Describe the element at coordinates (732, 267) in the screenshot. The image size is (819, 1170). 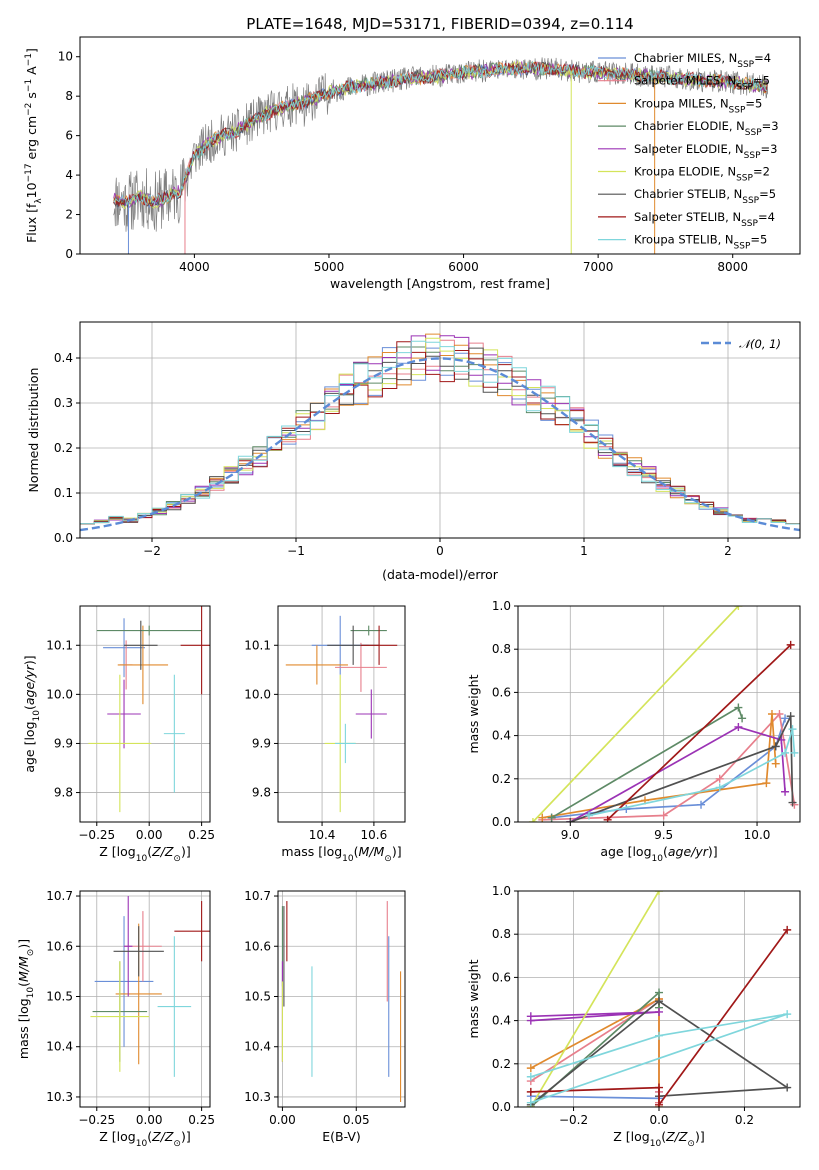
I see `spectrum-xtick-label: 8000` at that location.